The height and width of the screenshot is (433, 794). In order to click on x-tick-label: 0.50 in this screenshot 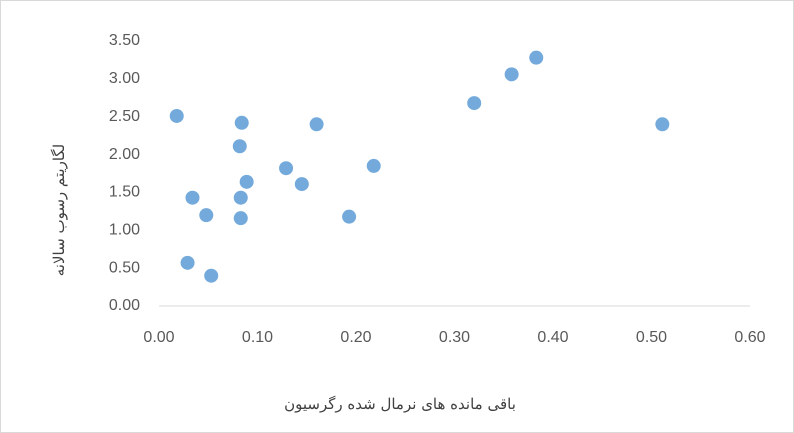, I will do `click(651, 337)`.